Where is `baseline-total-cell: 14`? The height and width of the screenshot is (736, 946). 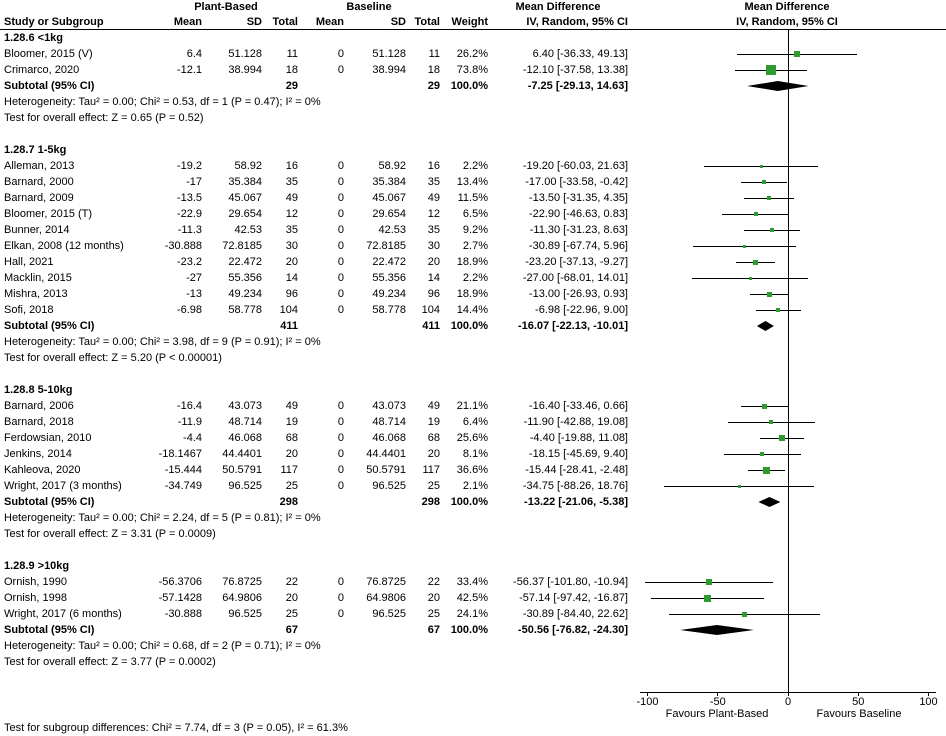
baseline-total-cell: 14 is located at coordinates (433, 278).